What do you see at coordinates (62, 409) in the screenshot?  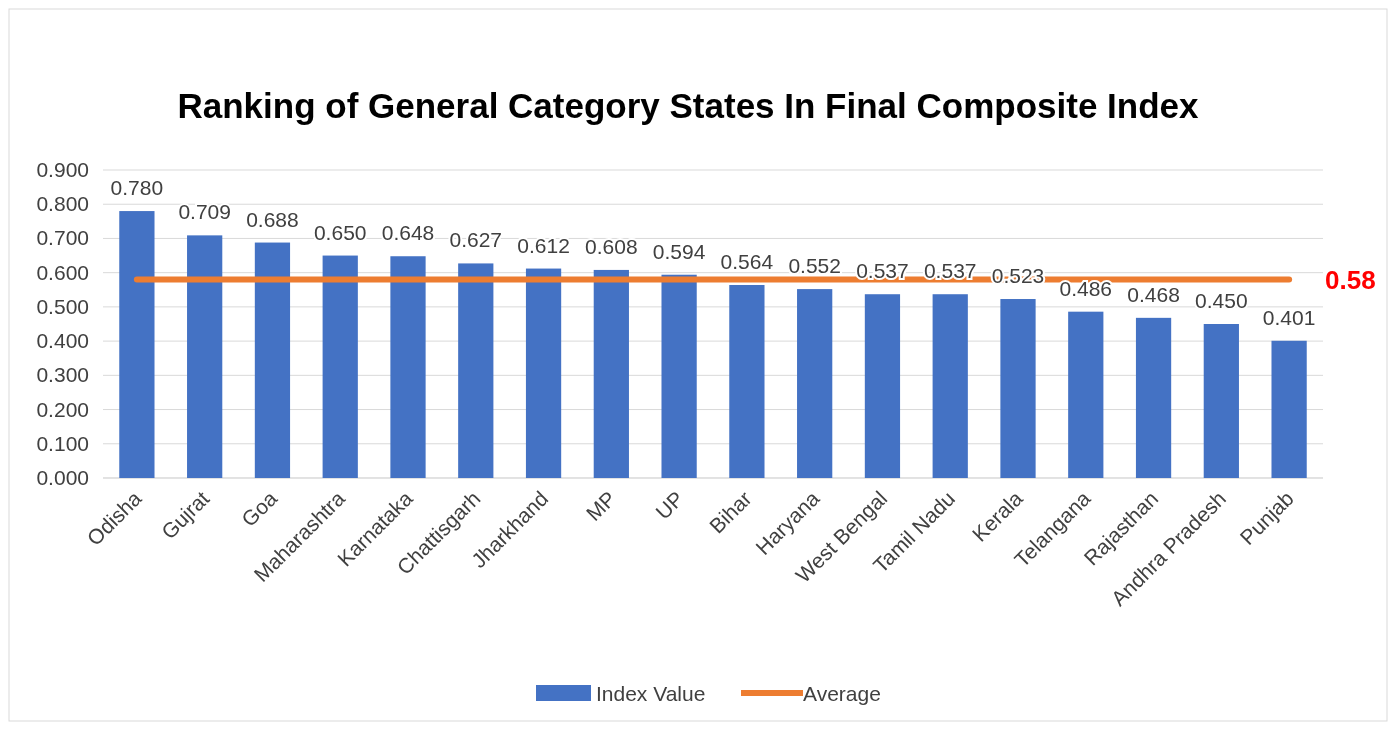 I see `y-tick-label: 0.200` at bounding box center [62, 409].